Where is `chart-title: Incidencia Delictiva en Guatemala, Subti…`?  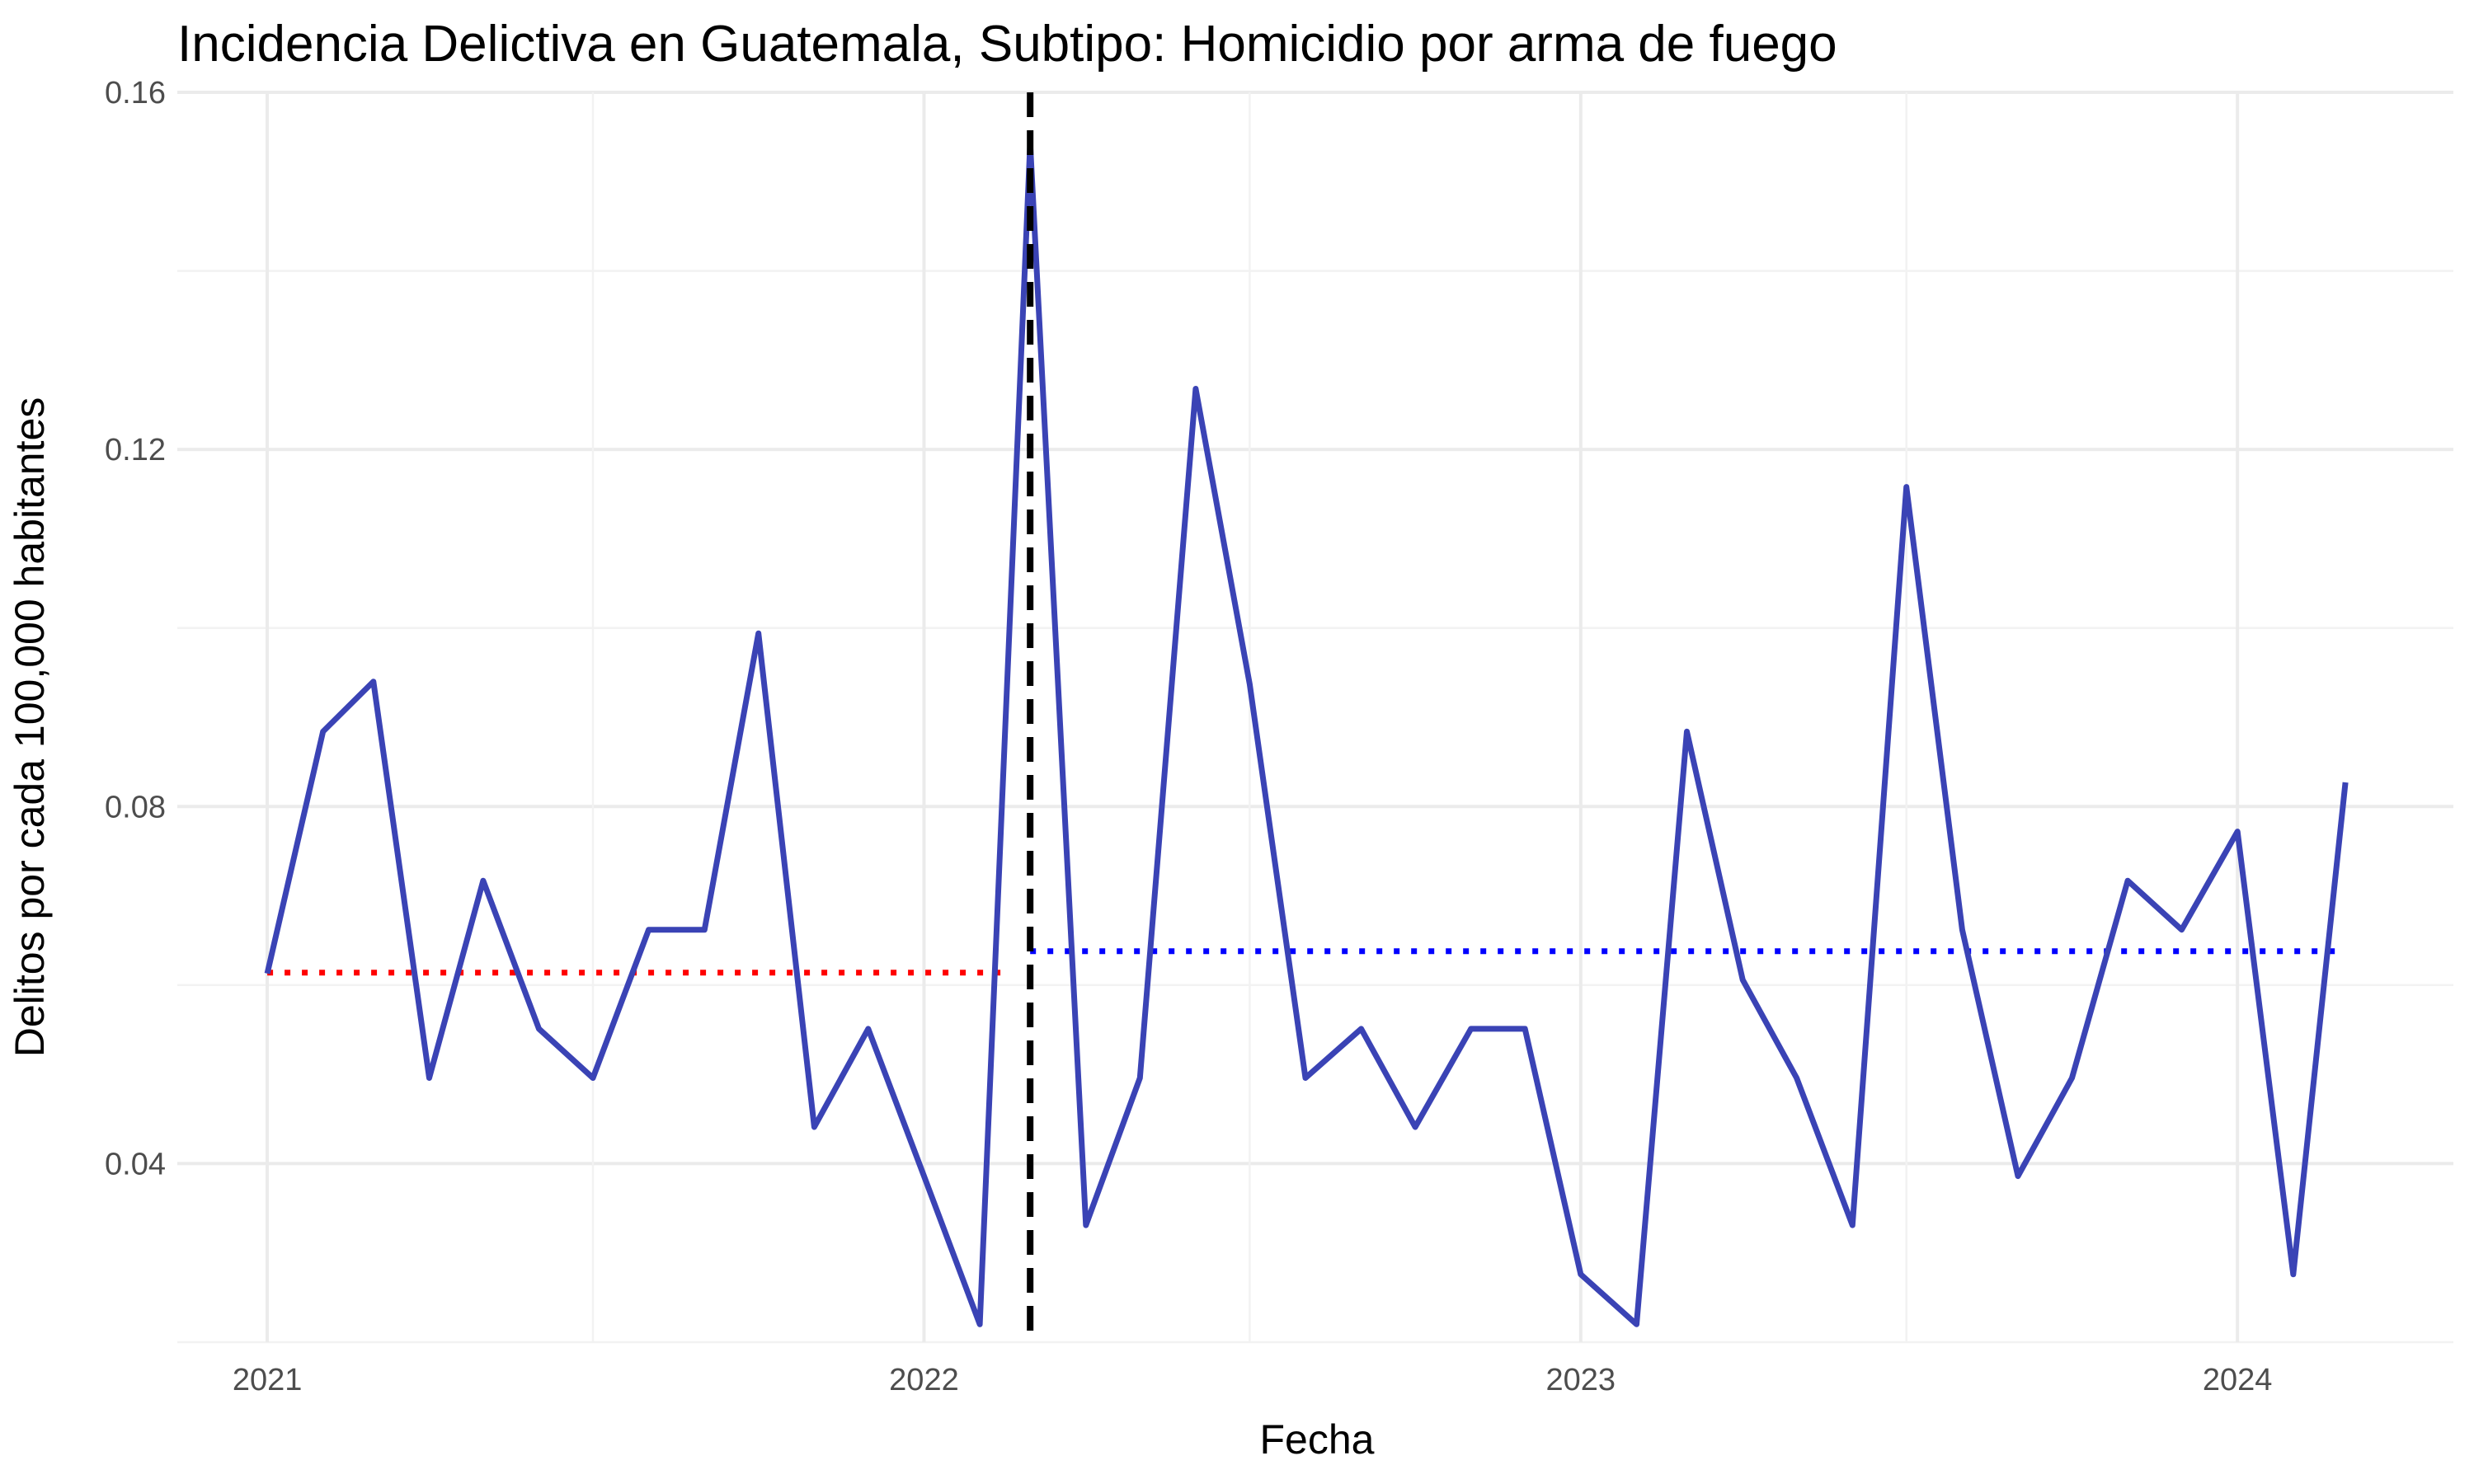 chart-title: Incidencia Delictiva en Guatemala, Subti… is located at coordinates (1007, 44).